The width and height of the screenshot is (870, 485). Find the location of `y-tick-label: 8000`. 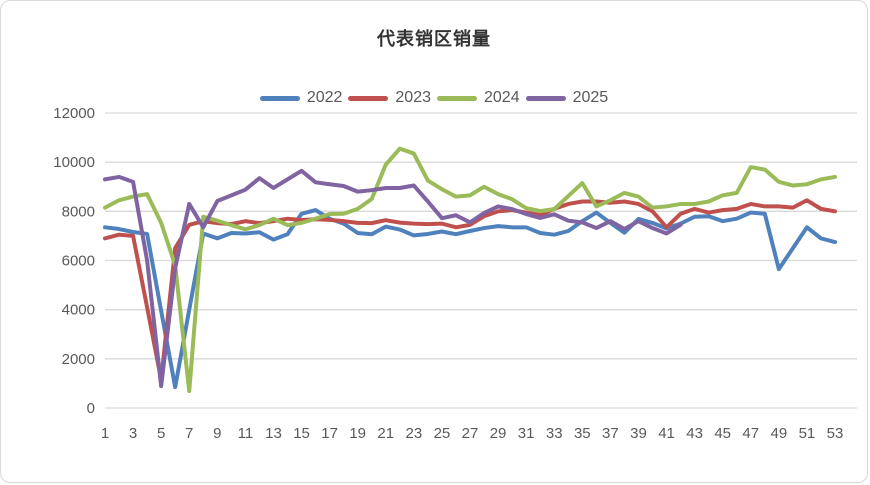

y-tick-label: 8000 is located at coordinates (78, 211).